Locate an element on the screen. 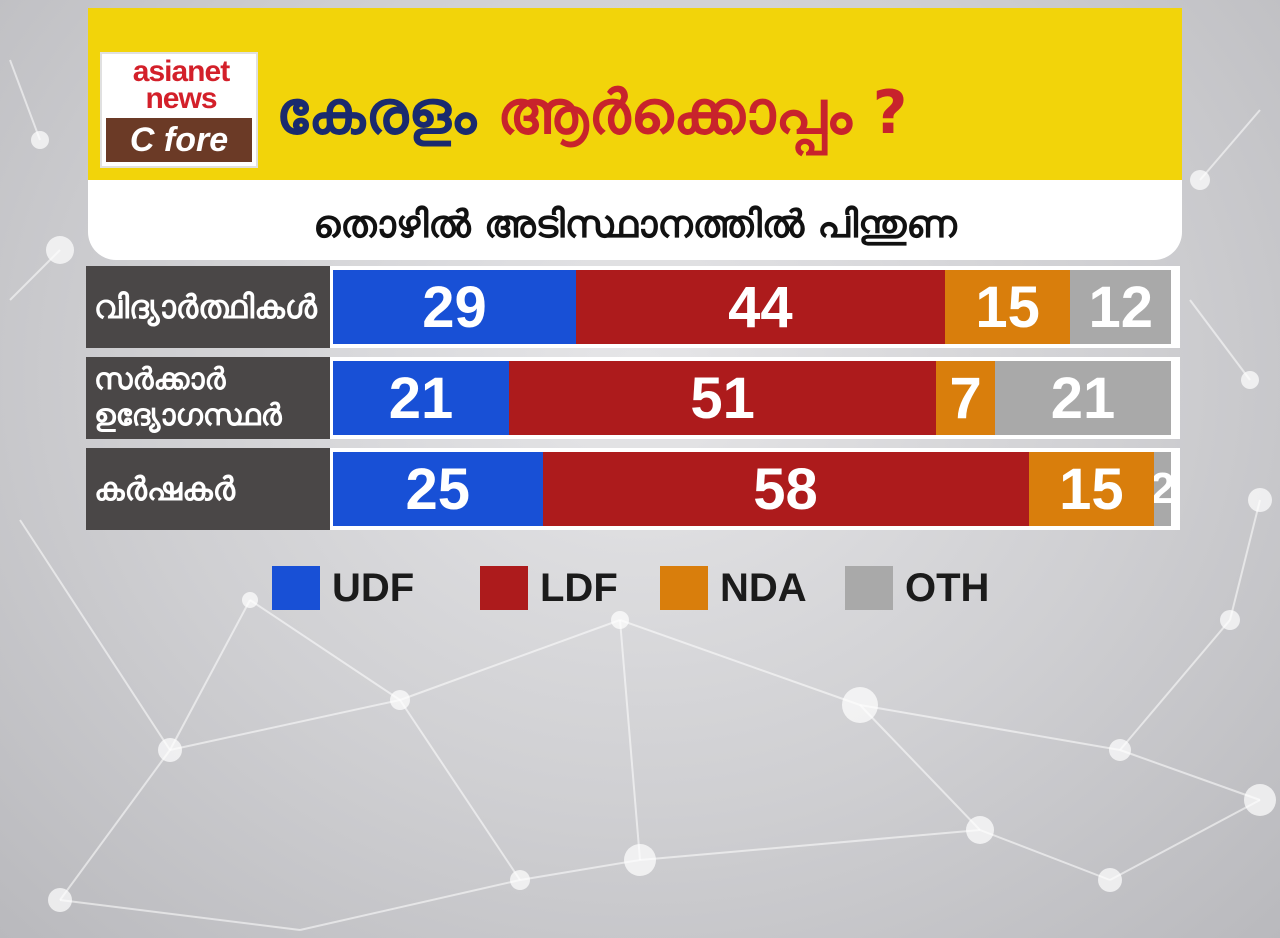 The height and width of the screenshot is (938, 1280). bar-segment-oth: 21 is located at coordinates (1083, 398).